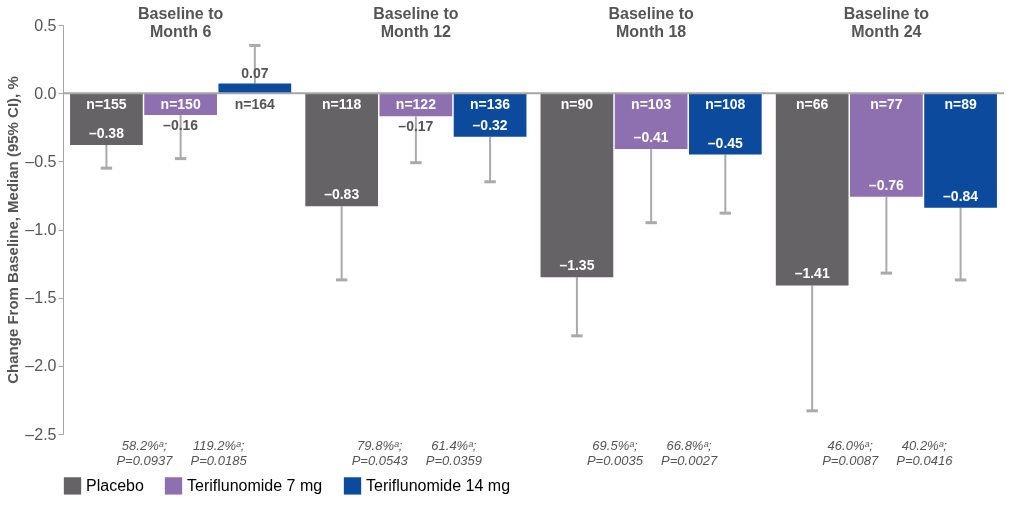 Image resolution: width=1026 pixels, height=508 pixels. What do you see at coordinates (45, 25) in the screenshot?
I see `y-tick-label: 0.5` at bounding box center [45, 25].